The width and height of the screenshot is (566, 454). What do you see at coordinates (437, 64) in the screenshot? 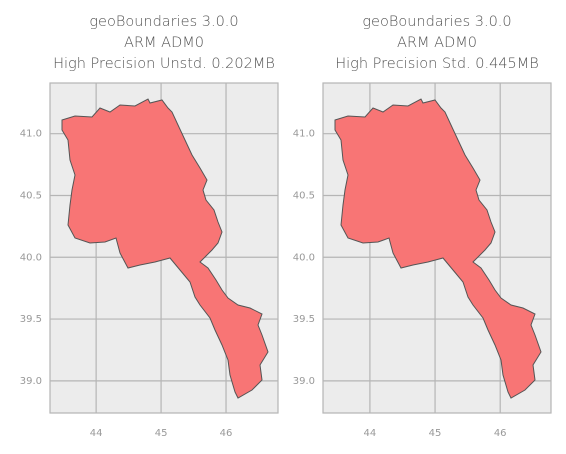
I see `chart-title: High Precision Std. 0.445MB` at bounding box center [437, 64].